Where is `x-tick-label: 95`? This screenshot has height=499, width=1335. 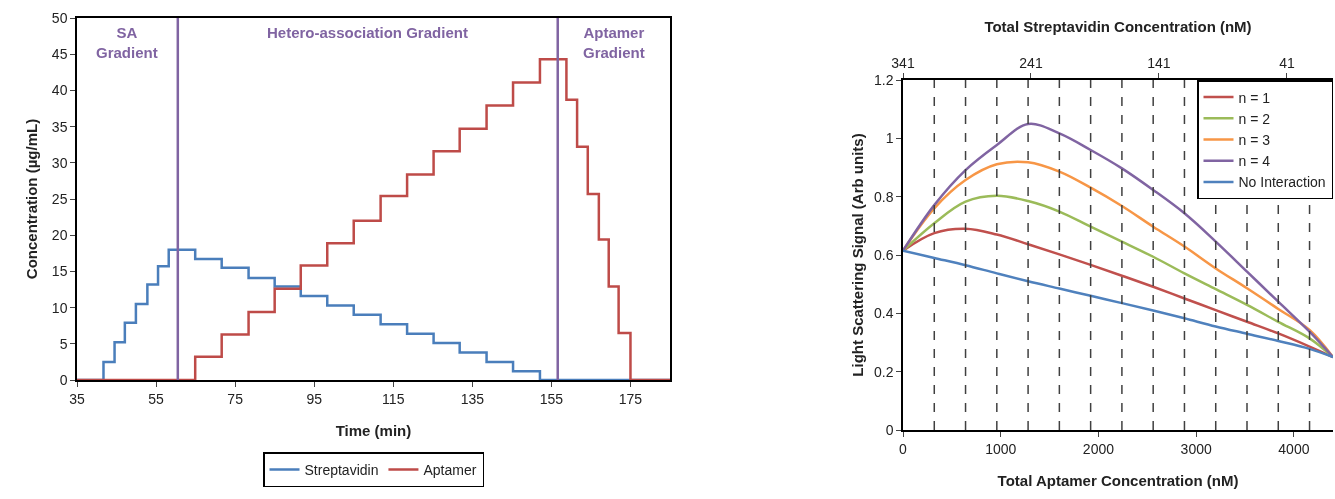
x-tick-label: 95 is located at coordinates (314, 398).